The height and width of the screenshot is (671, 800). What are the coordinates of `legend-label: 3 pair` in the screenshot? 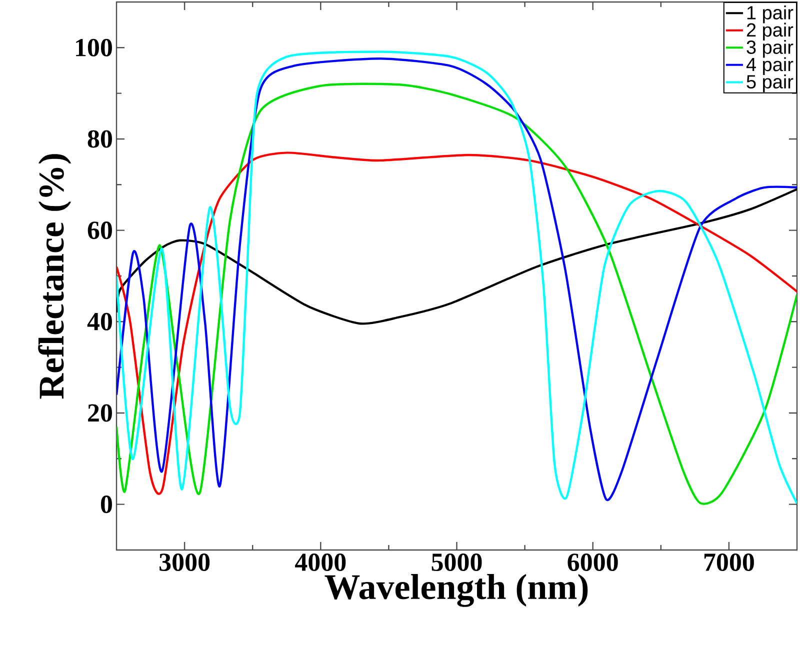 It's located at (770, 49).